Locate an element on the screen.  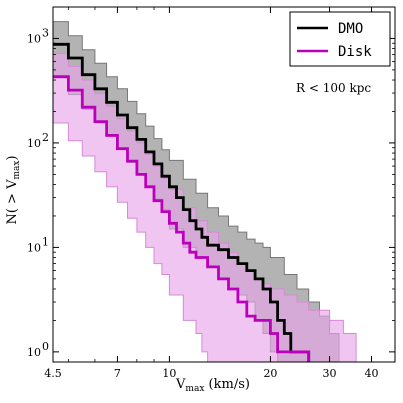
legend-box is located at coordinates (340, 39).